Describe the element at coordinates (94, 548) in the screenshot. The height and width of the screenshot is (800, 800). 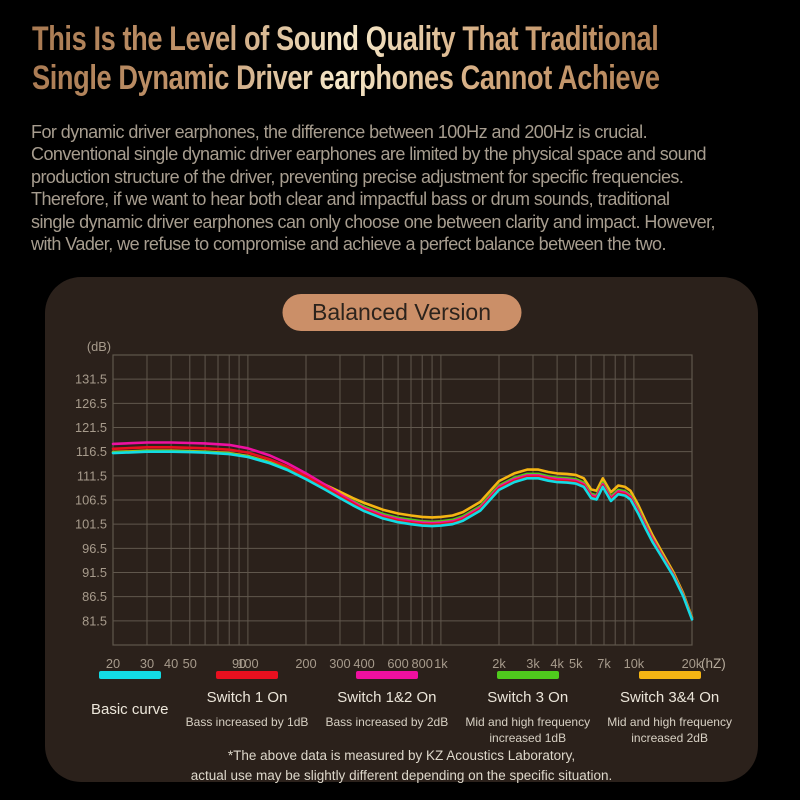
I see `svg-text: 96.5` at that location.